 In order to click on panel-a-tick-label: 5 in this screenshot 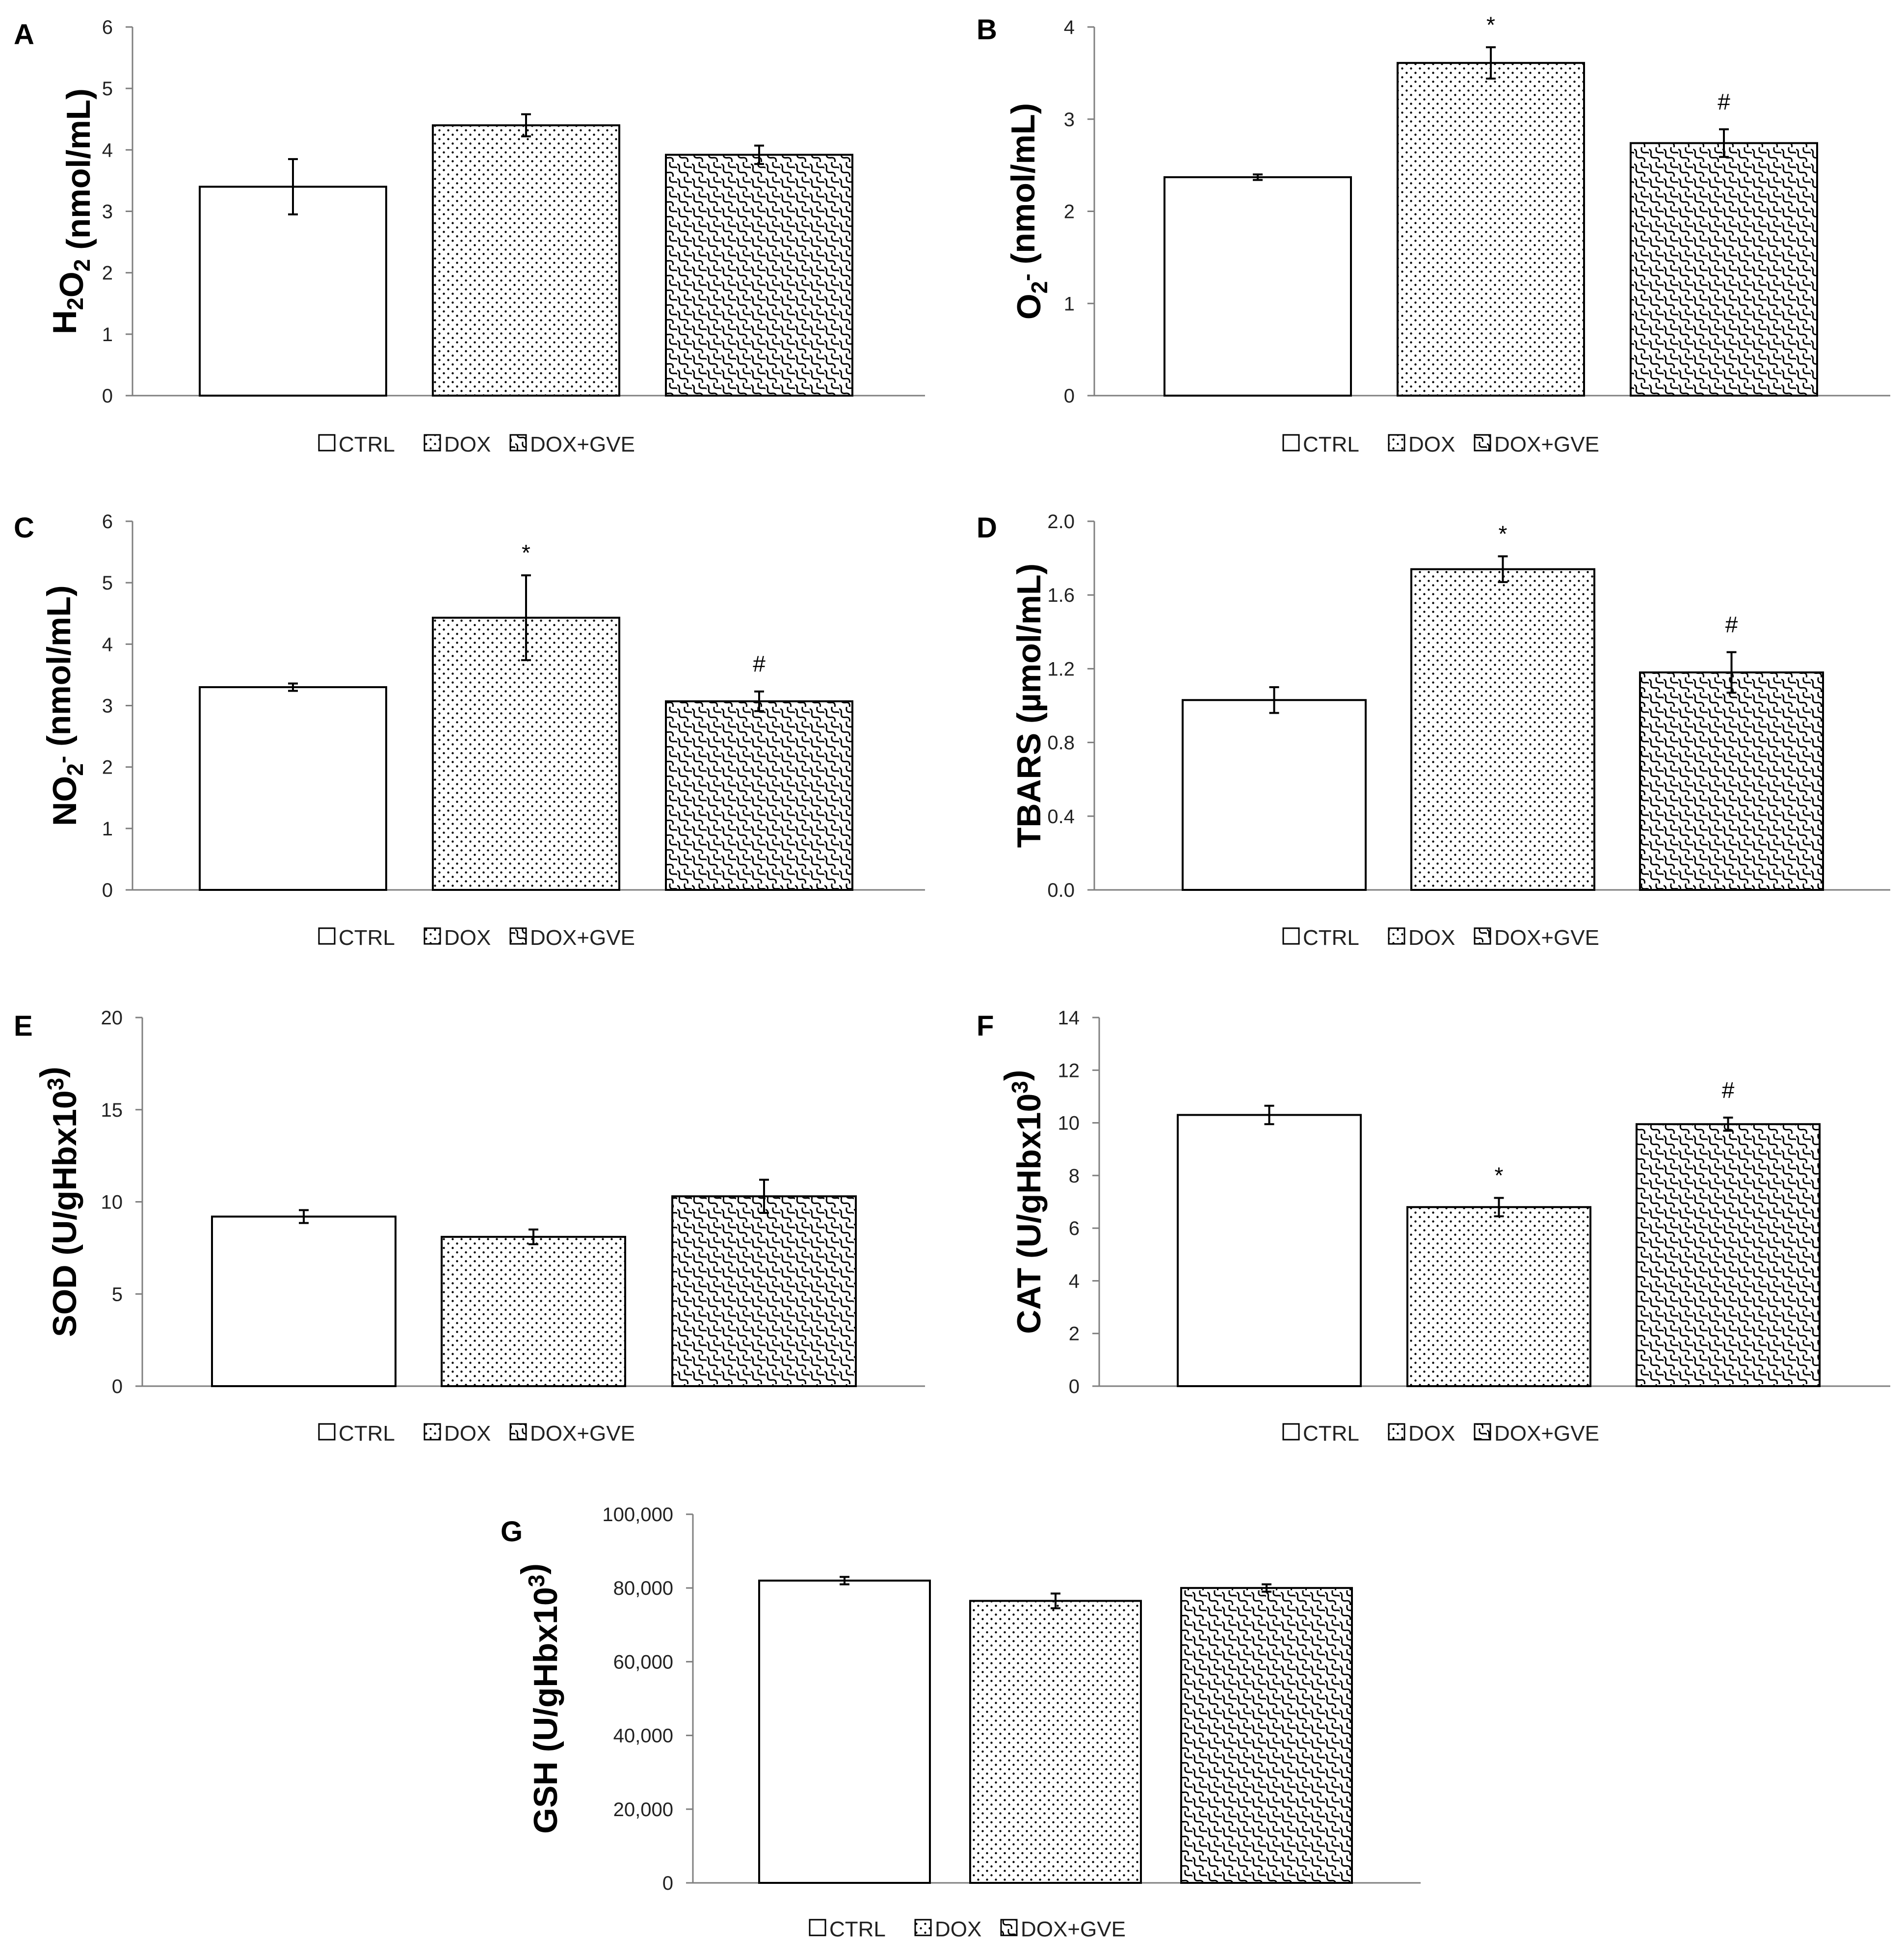, I will do `click(107, 89)`.